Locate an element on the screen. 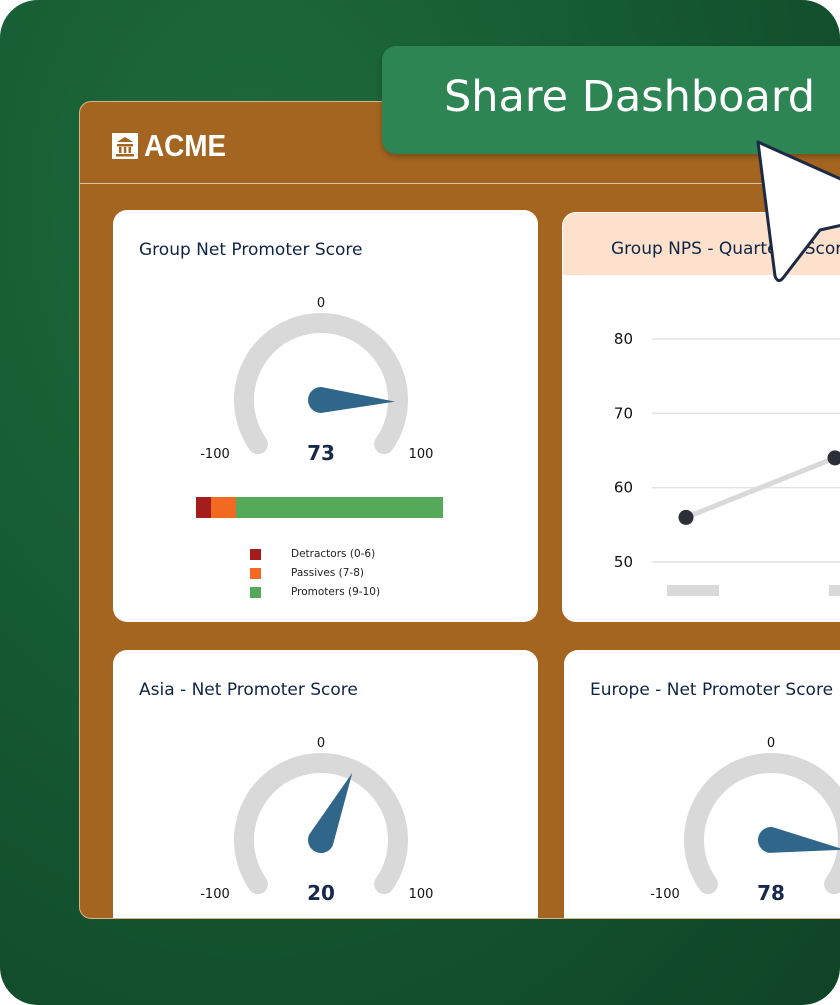 The image size is (840, 1005). promoters-swatch is located at coordinates (255, 592).